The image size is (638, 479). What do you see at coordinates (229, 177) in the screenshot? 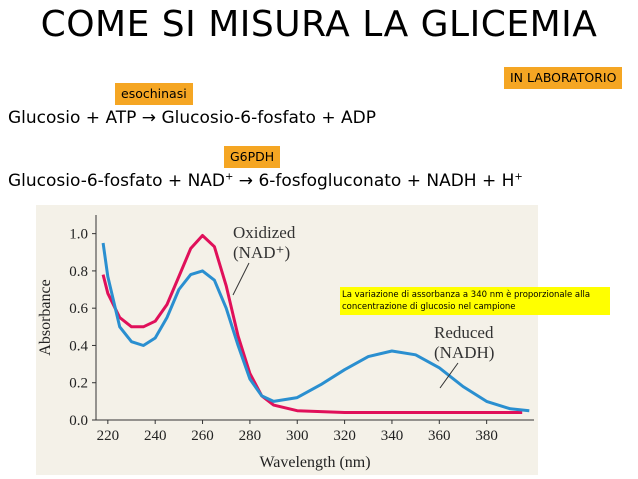
I see `equation-2-sup1: +` at bounding box center [229, 177].